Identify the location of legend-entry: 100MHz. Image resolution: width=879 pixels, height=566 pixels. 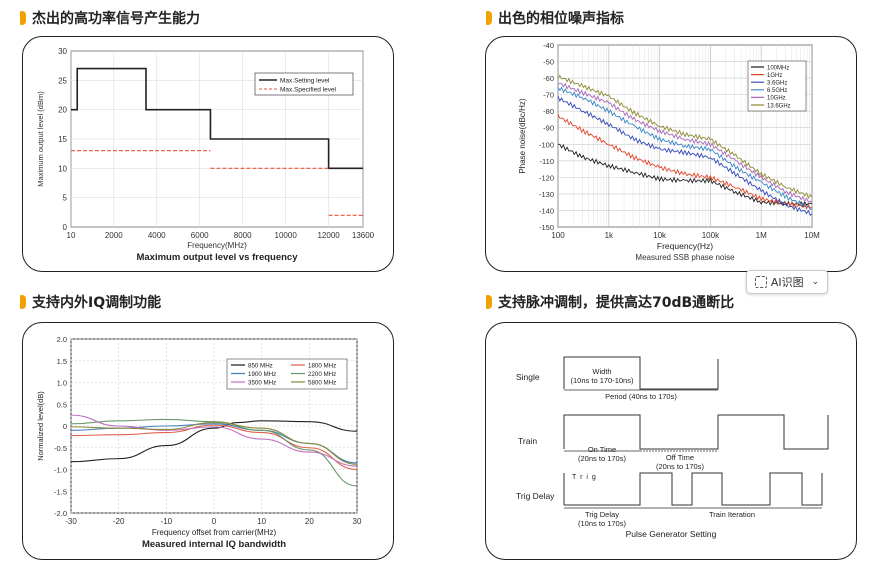
(778, 68).